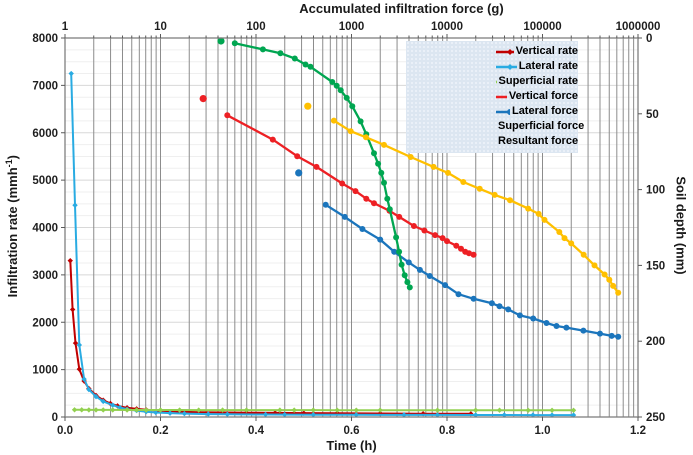  What do you see at coordinates (537, 141) in the screenshot?
I see `legend-item-resultant-force: Resultant force` at bounding box center [537, 141].